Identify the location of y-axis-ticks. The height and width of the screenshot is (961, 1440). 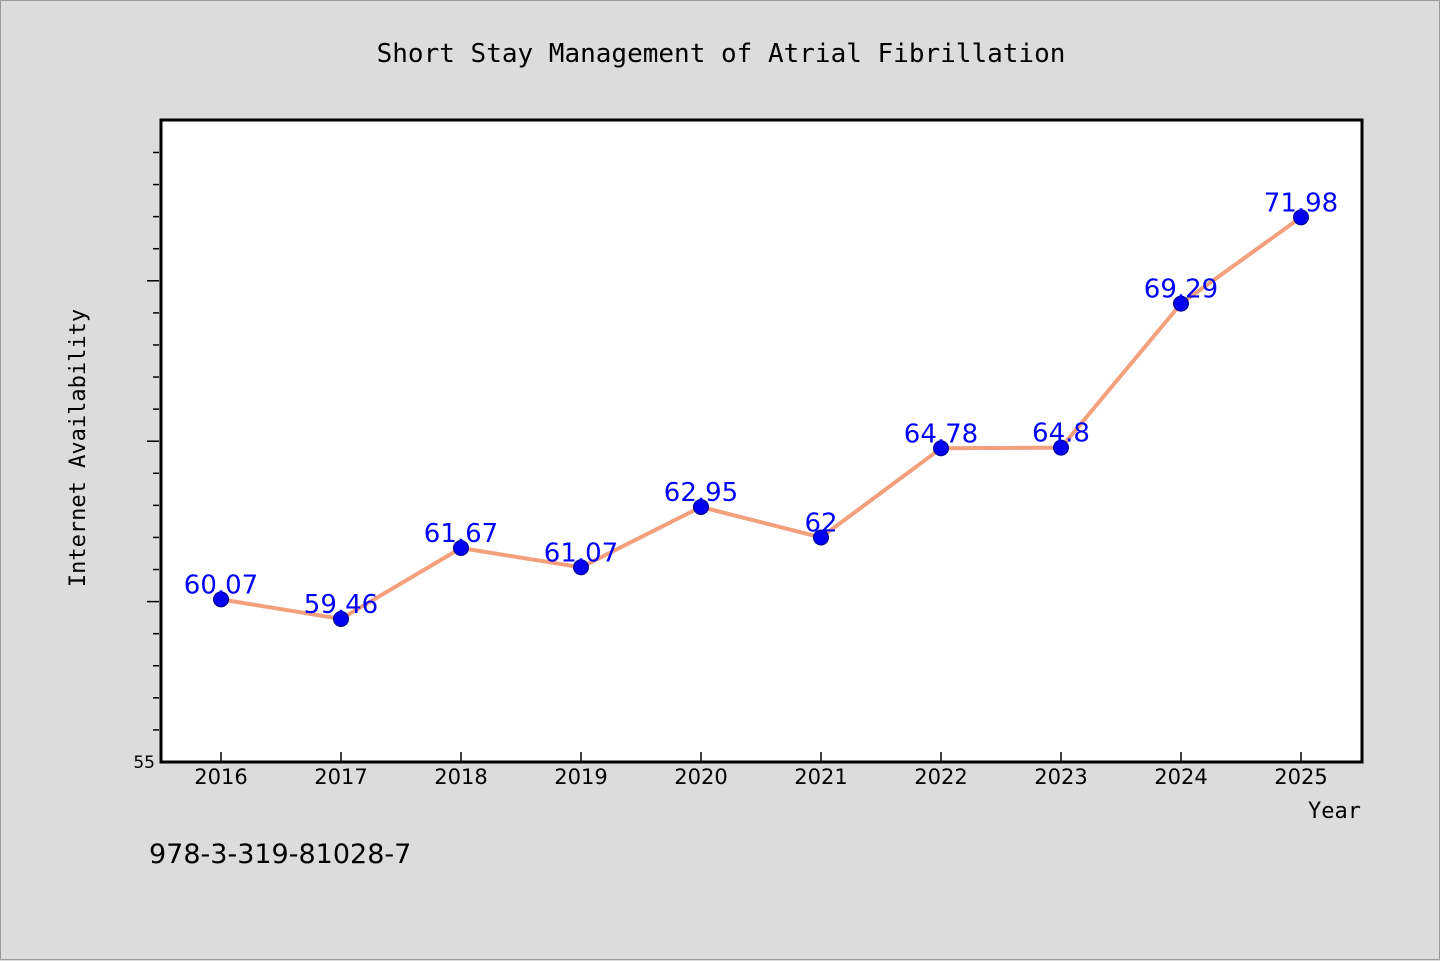
(153, 441).